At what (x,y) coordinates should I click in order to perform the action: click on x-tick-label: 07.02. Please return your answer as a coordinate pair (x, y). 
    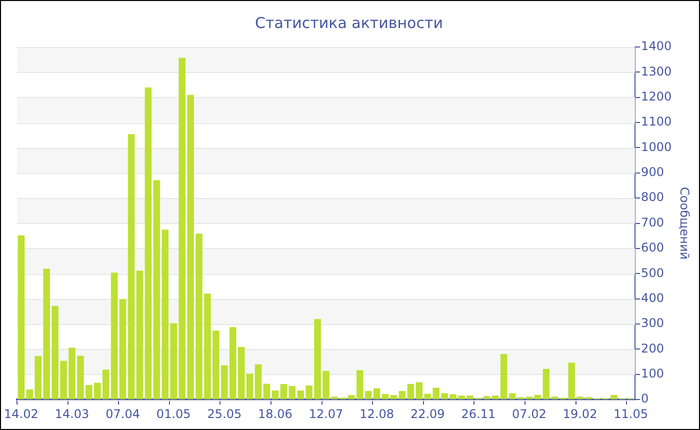
    Looking at the image, I should click on (529, 413).